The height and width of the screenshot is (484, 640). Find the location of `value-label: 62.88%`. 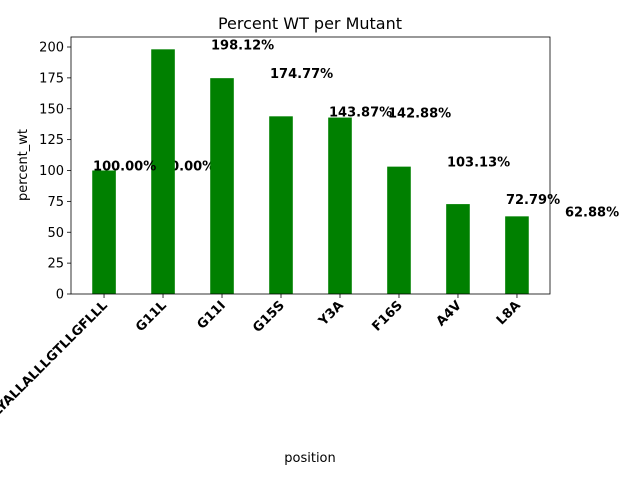

value-label: 62.88% is located at coordinates (592, 212).